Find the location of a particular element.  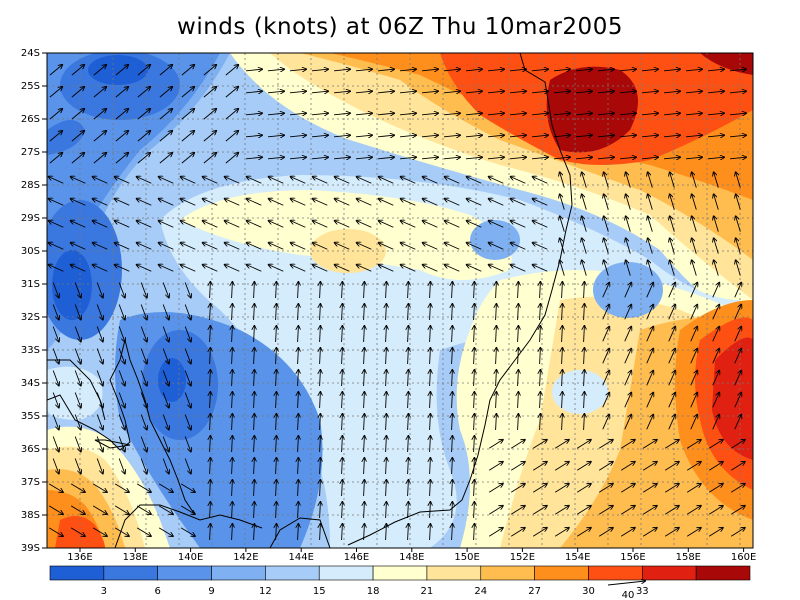

lon-label: 158E is located at coordinates (688, 557).